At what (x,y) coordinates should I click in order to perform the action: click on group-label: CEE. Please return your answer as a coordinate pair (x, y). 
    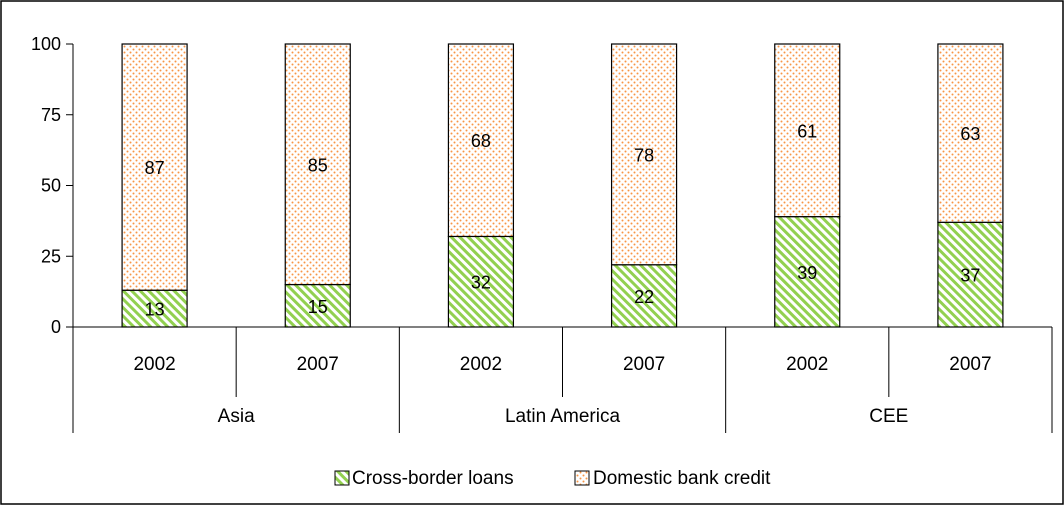
    Looking at the image, I should click on (888, 416).